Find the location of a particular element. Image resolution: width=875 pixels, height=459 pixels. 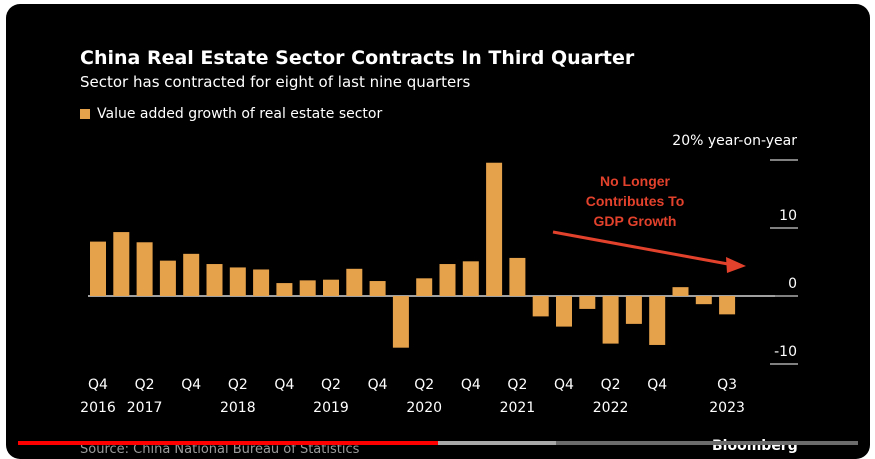

legend-swatch is located at coordinates (85, 114).